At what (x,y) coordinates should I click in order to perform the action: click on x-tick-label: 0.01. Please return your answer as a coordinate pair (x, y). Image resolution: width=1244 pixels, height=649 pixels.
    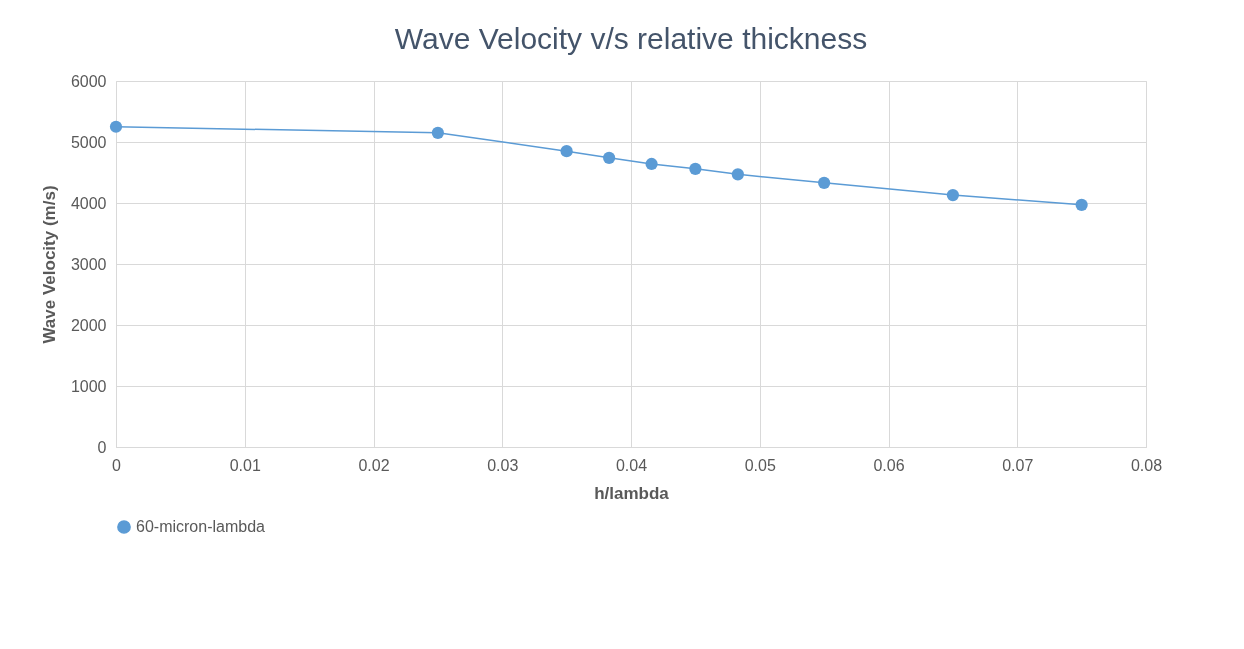
    Looking at the image, I should click on (245, 465).